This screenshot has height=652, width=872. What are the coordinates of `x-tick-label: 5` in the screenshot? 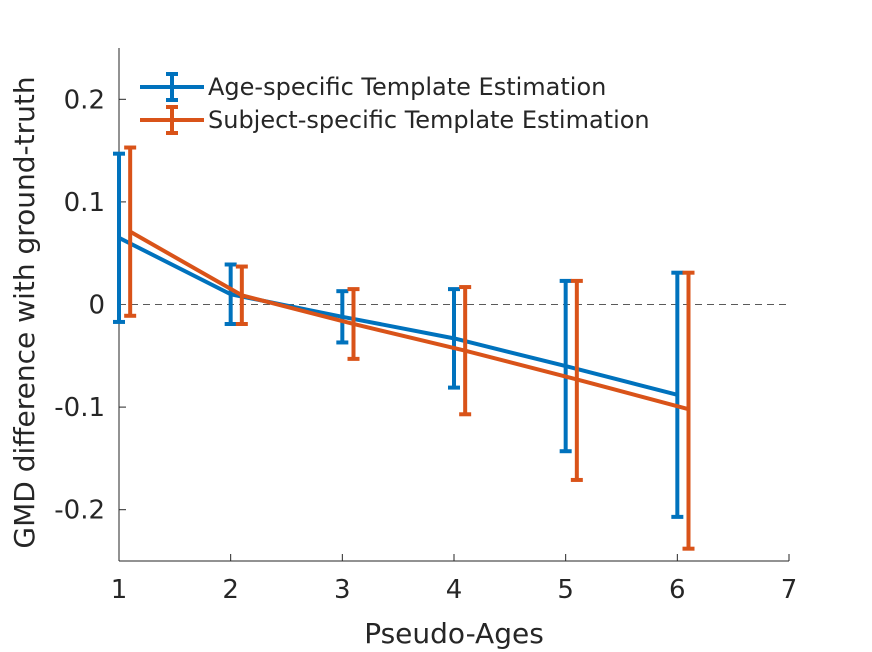 It's located at (565, 590).